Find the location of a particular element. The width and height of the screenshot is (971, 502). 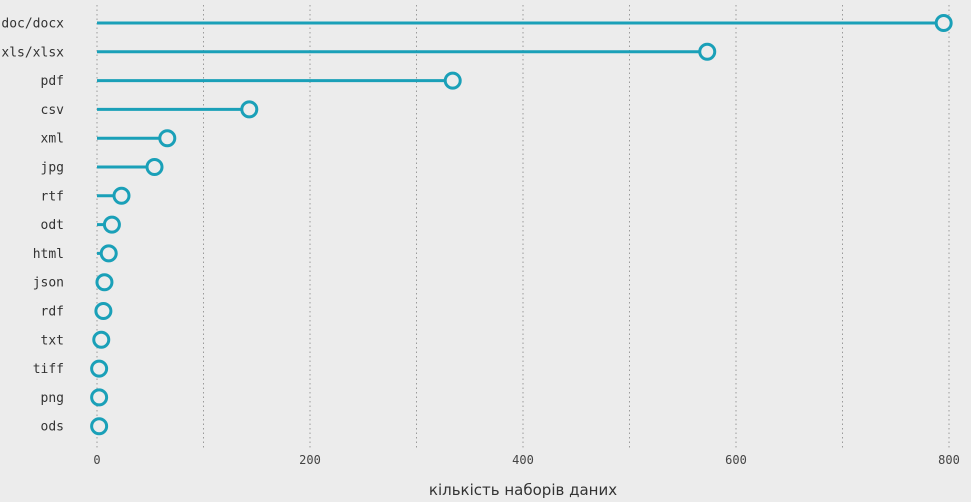

category-label: txt is located at coordinates (52, 340).